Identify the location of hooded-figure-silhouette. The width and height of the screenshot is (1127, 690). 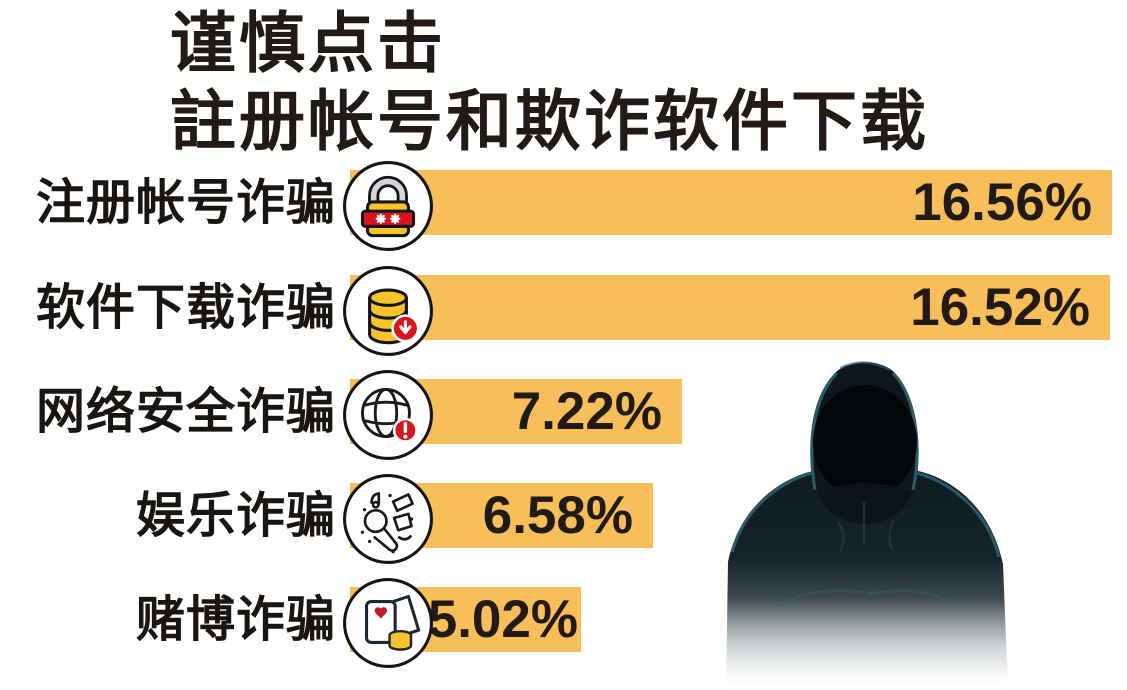
(865, 525).